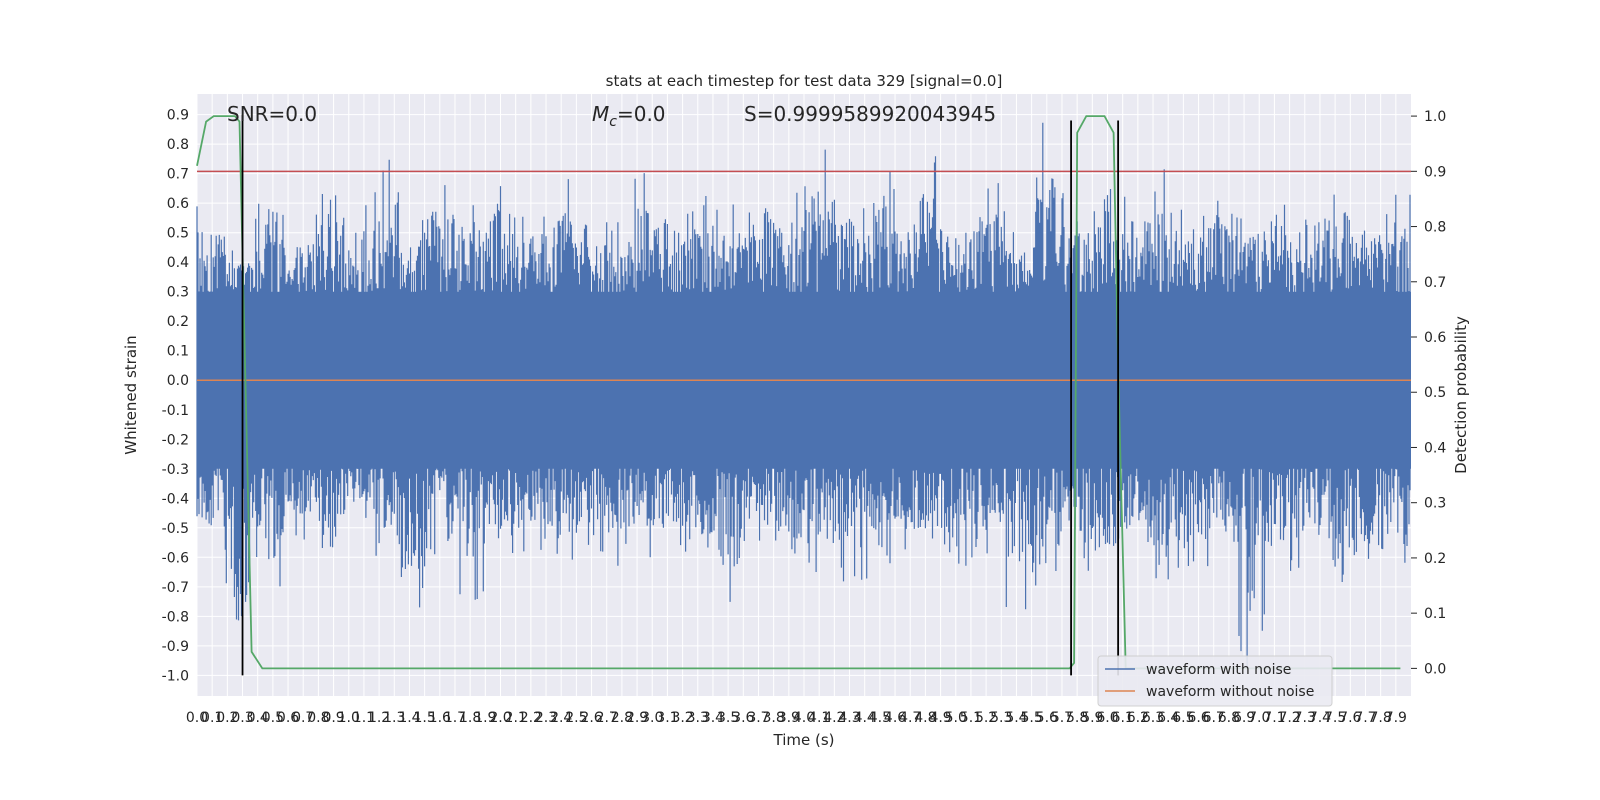 Image resolution: width=1600 pixels, height=800 pixels. What do you see at coordinates (1107, 718) in the screenshot?
I see `x-tick-label: 6.0` at bounding box center [1107, 718].